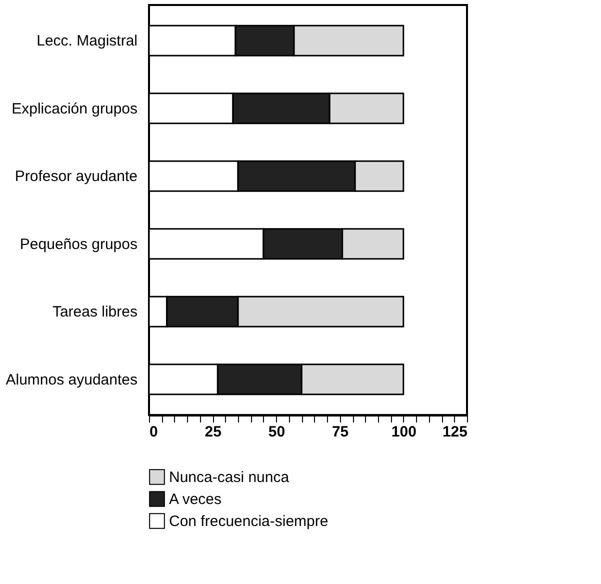 This screenshot has height=584, width=601. What do you see at coordinates (72, 379) in the screenshot?
I see `y-tick-label: Alumnos ayudantes` at bounding box center [72, 379].